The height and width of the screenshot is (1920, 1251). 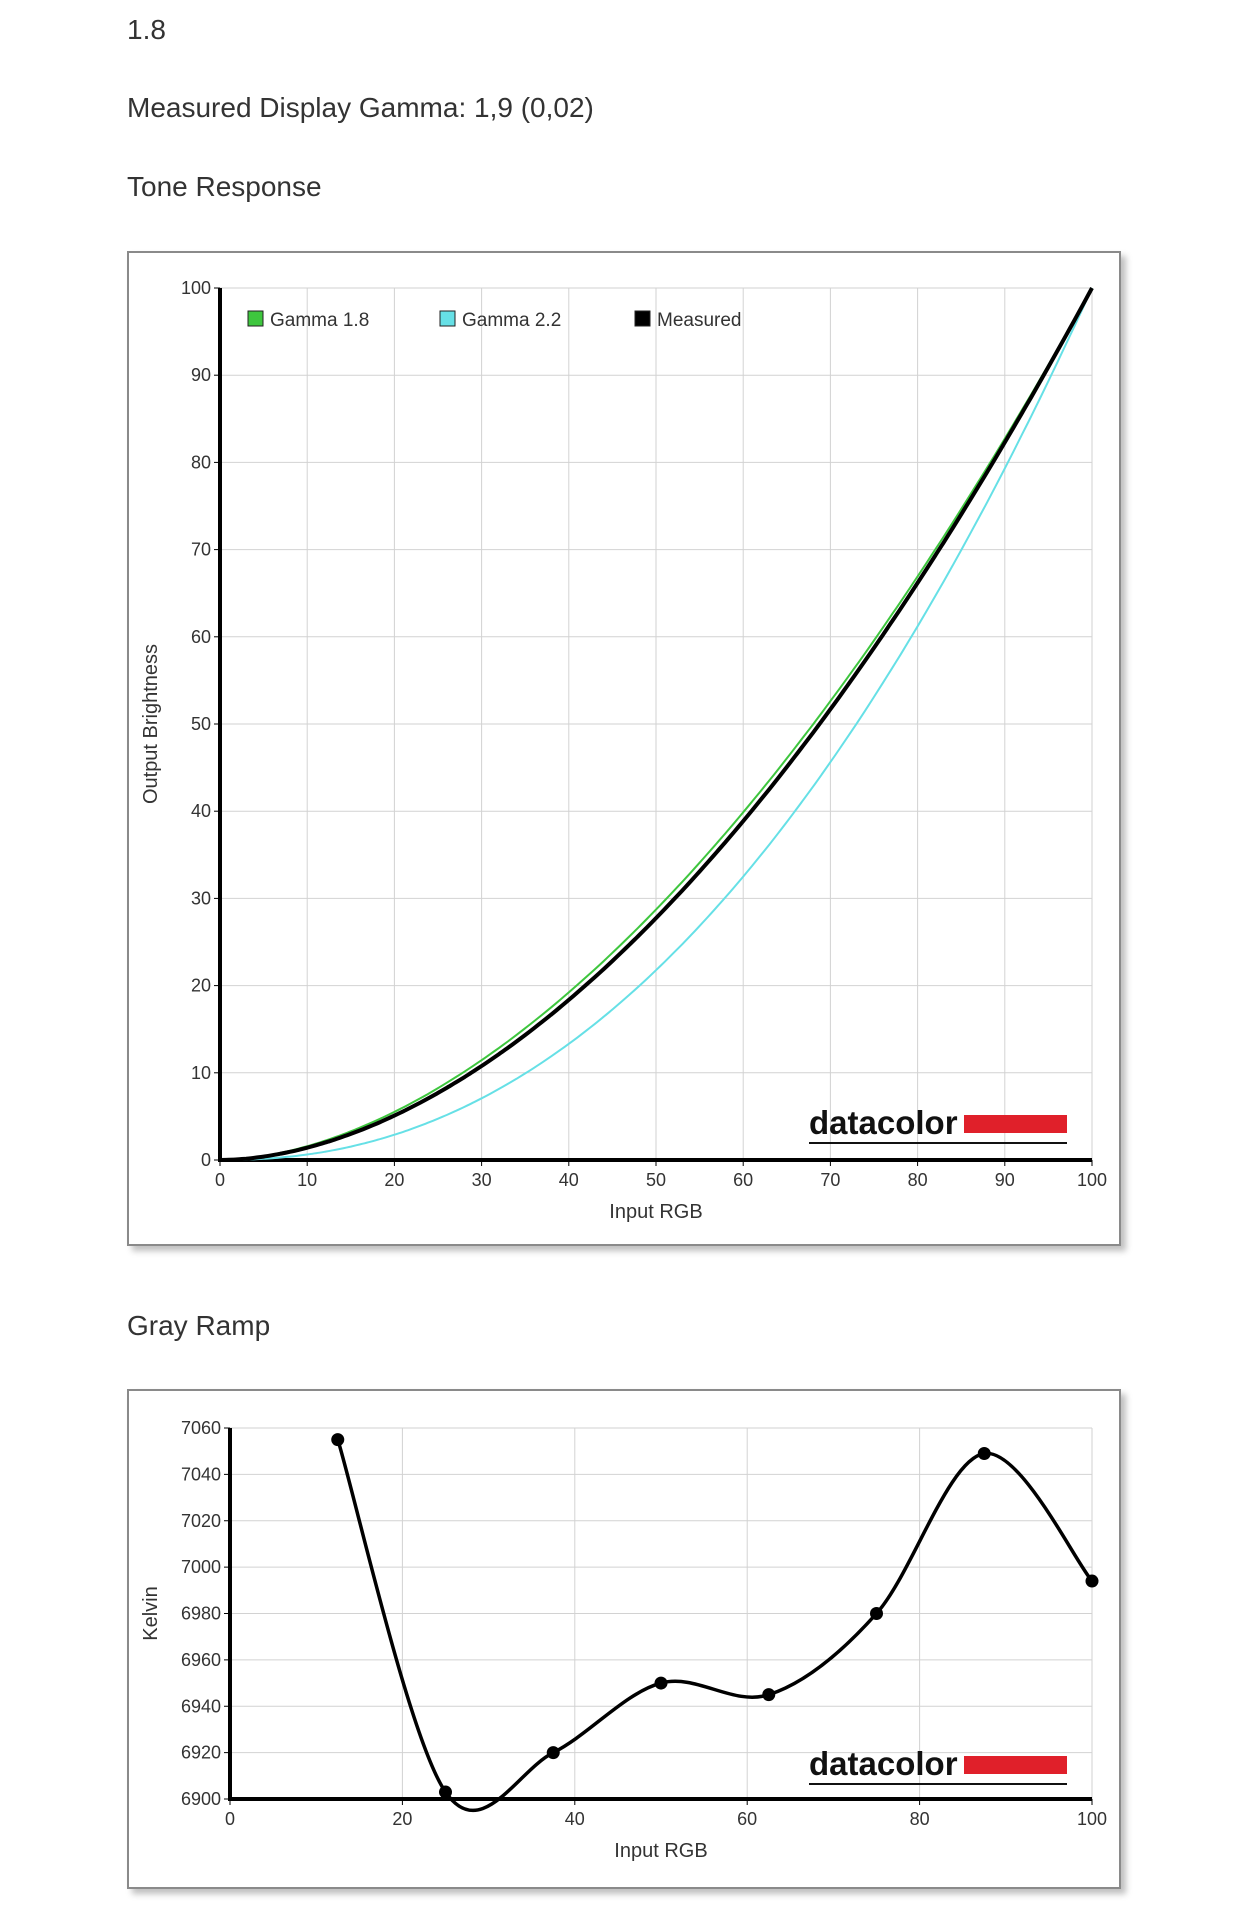 I want to click on y-tick-label: 0, so click(x=206, y=1160).